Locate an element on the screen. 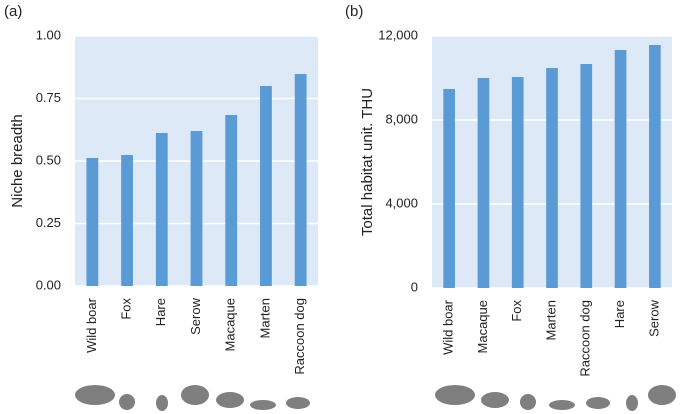 This screenshot has width=685, height=414. y-tick-label: 0.50 is located at coordinates (48, 159).